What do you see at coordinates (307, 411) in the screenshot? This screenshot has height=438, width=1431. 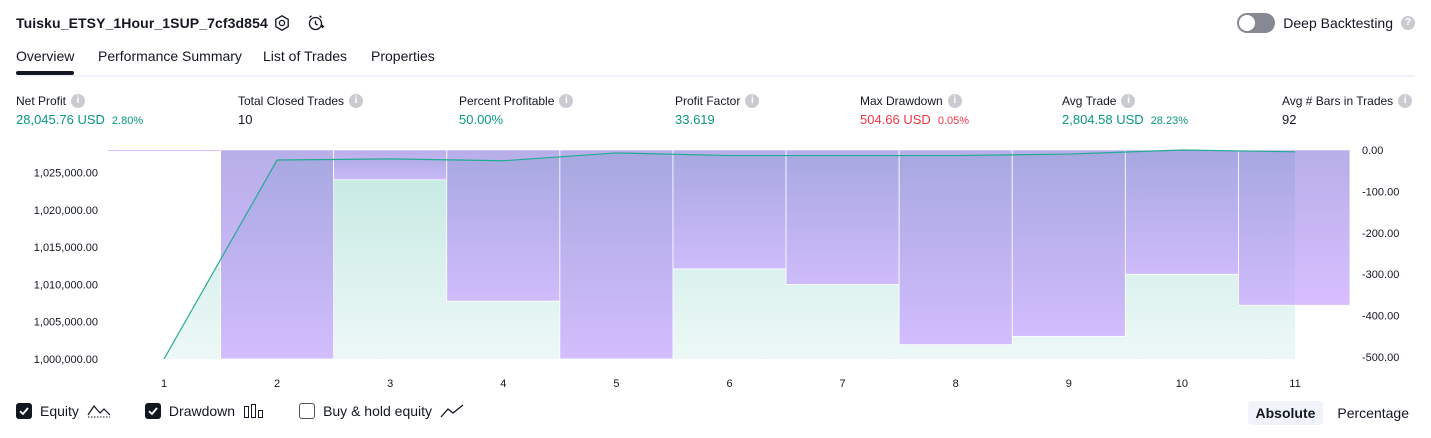 I see `buy-hold-checkbox` at bounding box center [307, 411].